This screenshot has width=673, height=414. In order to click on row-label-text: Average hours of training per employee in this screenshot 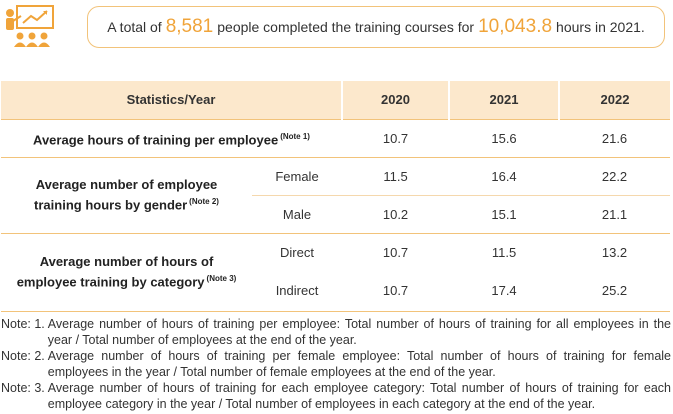, I will do `click(156, 140)`.